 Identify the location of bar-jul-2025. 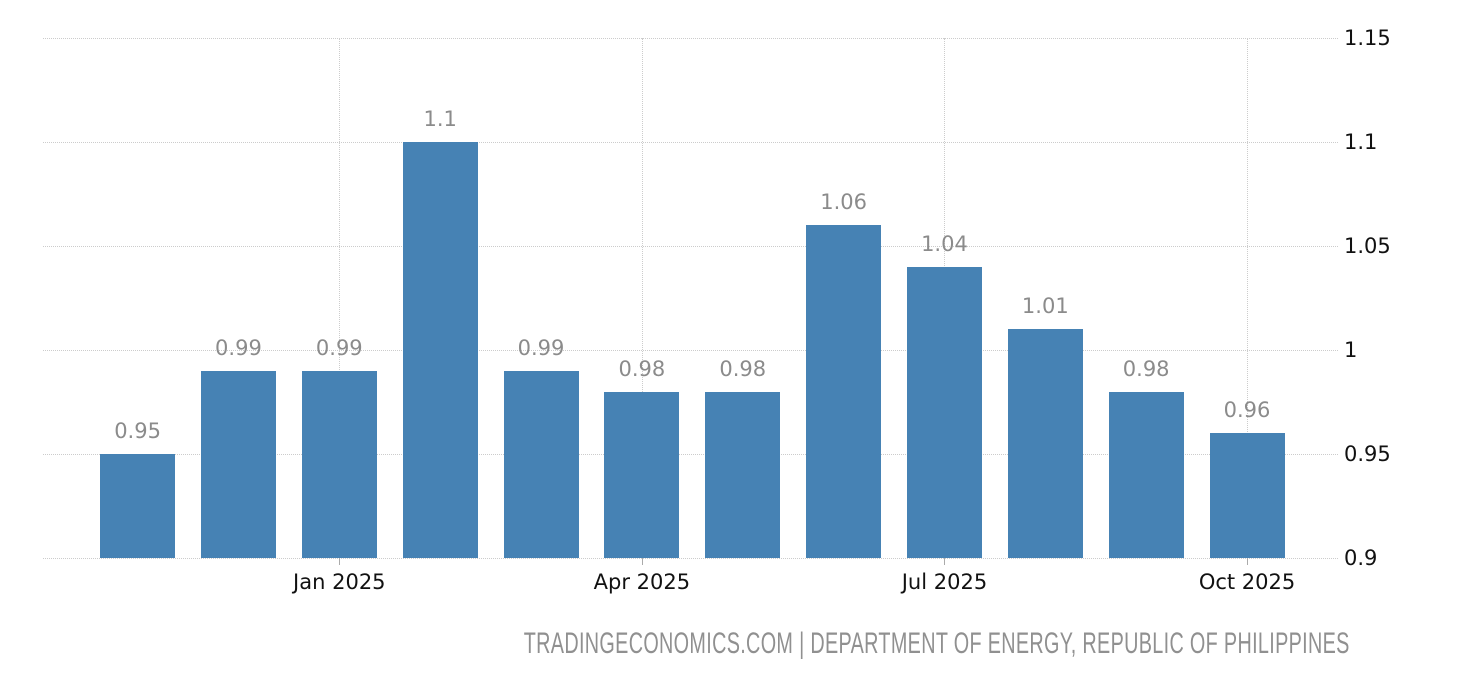
(944, 412).